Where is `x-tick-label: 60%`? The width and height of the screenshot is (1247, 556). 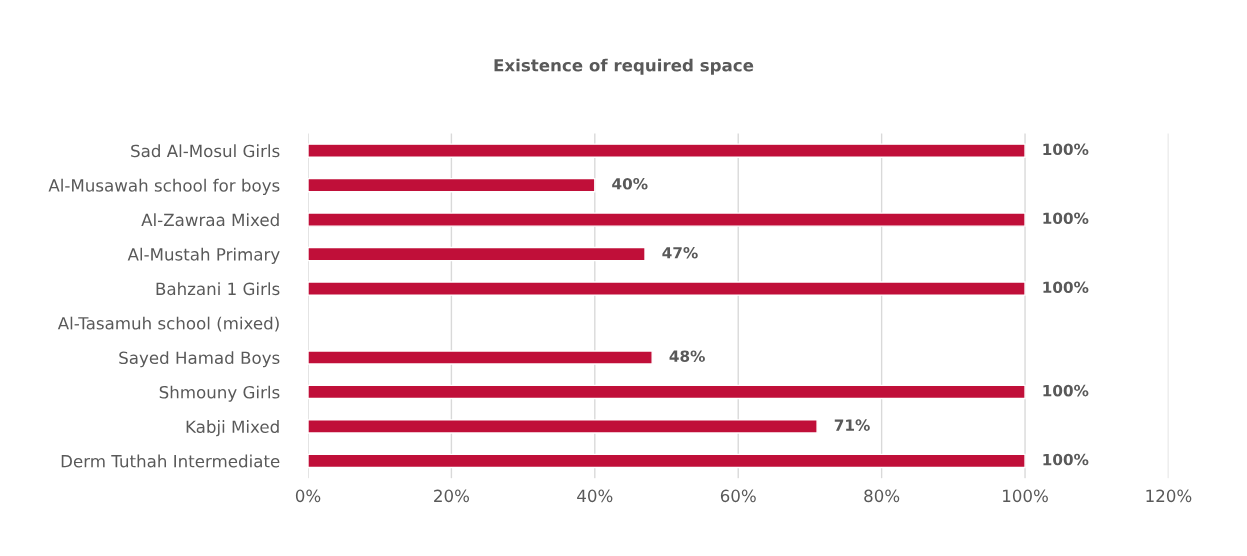
x-tick-label: 60% is located at coordinates (738, 496).